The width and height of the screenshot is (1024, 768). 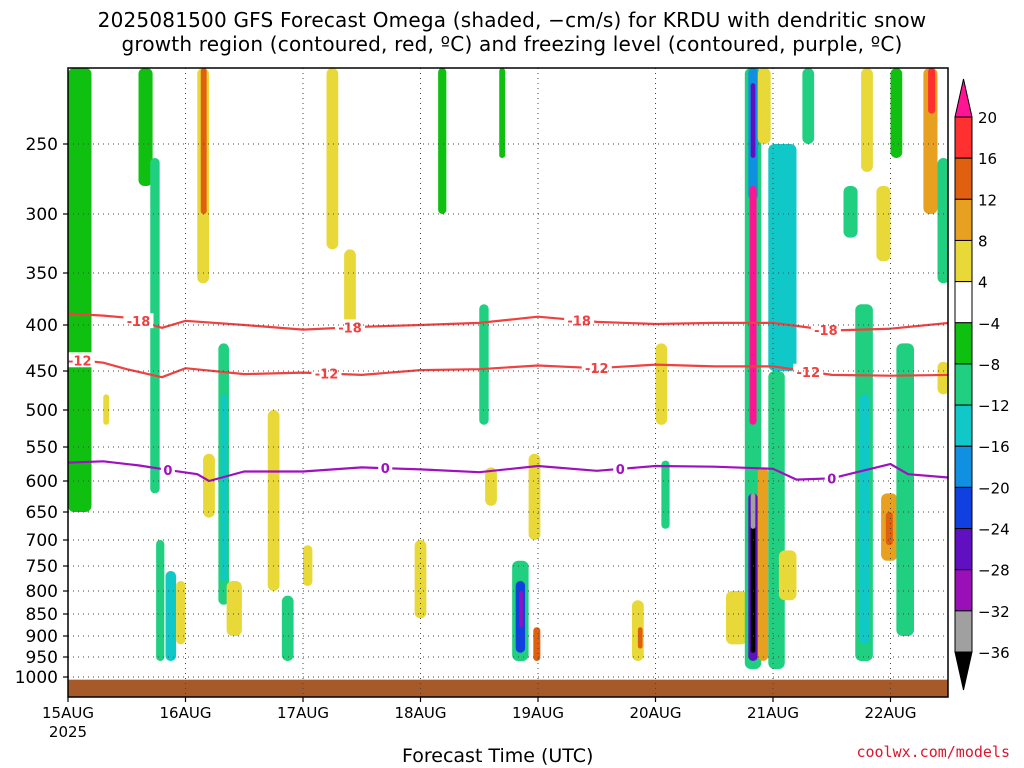 What do you see at coordinates (42, 372) in the screenshot?
I see `y-tick-label: 450` at bounding box center [42, 372].